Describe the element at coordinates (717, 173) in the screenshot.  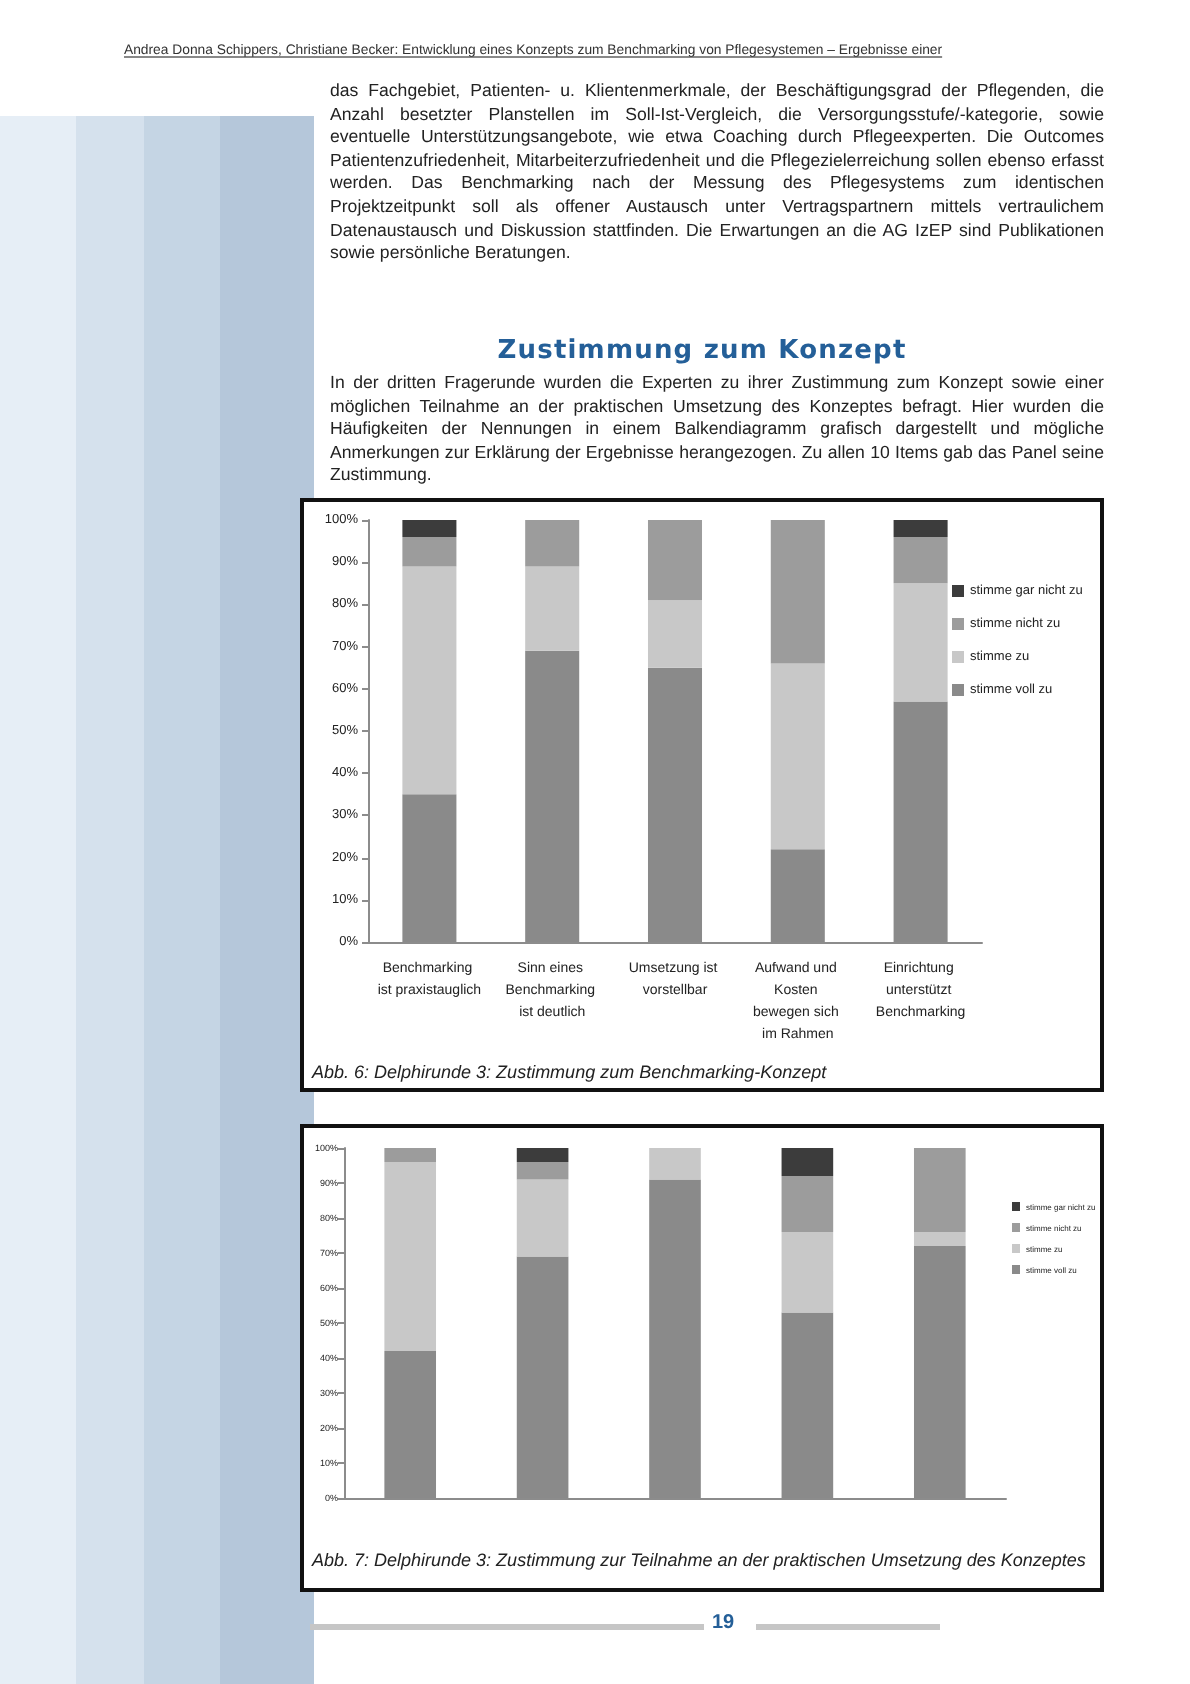
I see `text: das Fachgebiet, Patienten- u. Klientenmerkmale, der Beschäftigungsgrad der Pflegenden, die Anzahl besetzter Planstellen im Soll-Ist-Vergleich, die Versorgungsstufe/-kategorie, sowie eventuelle Unterstützungsangebote, wie etwa Coaching durch Pflegeexperten. Die Outcomes Patientenzufriedenheit, Mitarbeiterzufriedenheit und die Pflegezielerreichung sollen ebenso erfasst werden. Das Benchmarking nach der Messung des Pflegesystems zum identischen Projektzeitpunkt soll als offener Austausch unter Vertragspartnern mittels vertraulichem Datenaustausch und Diskussion stattfinden. Die Erwartungen an die AG IzEP sind Publikationen sowie persönliche Beratungen.` at that location.